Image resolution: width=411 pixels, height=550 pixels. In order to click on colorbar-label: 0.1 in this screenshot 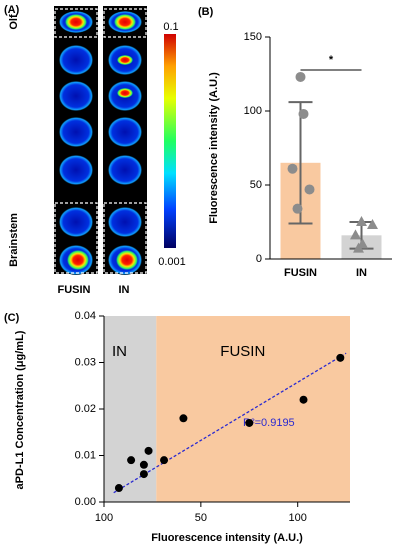, I will do `click(170, 27)`.